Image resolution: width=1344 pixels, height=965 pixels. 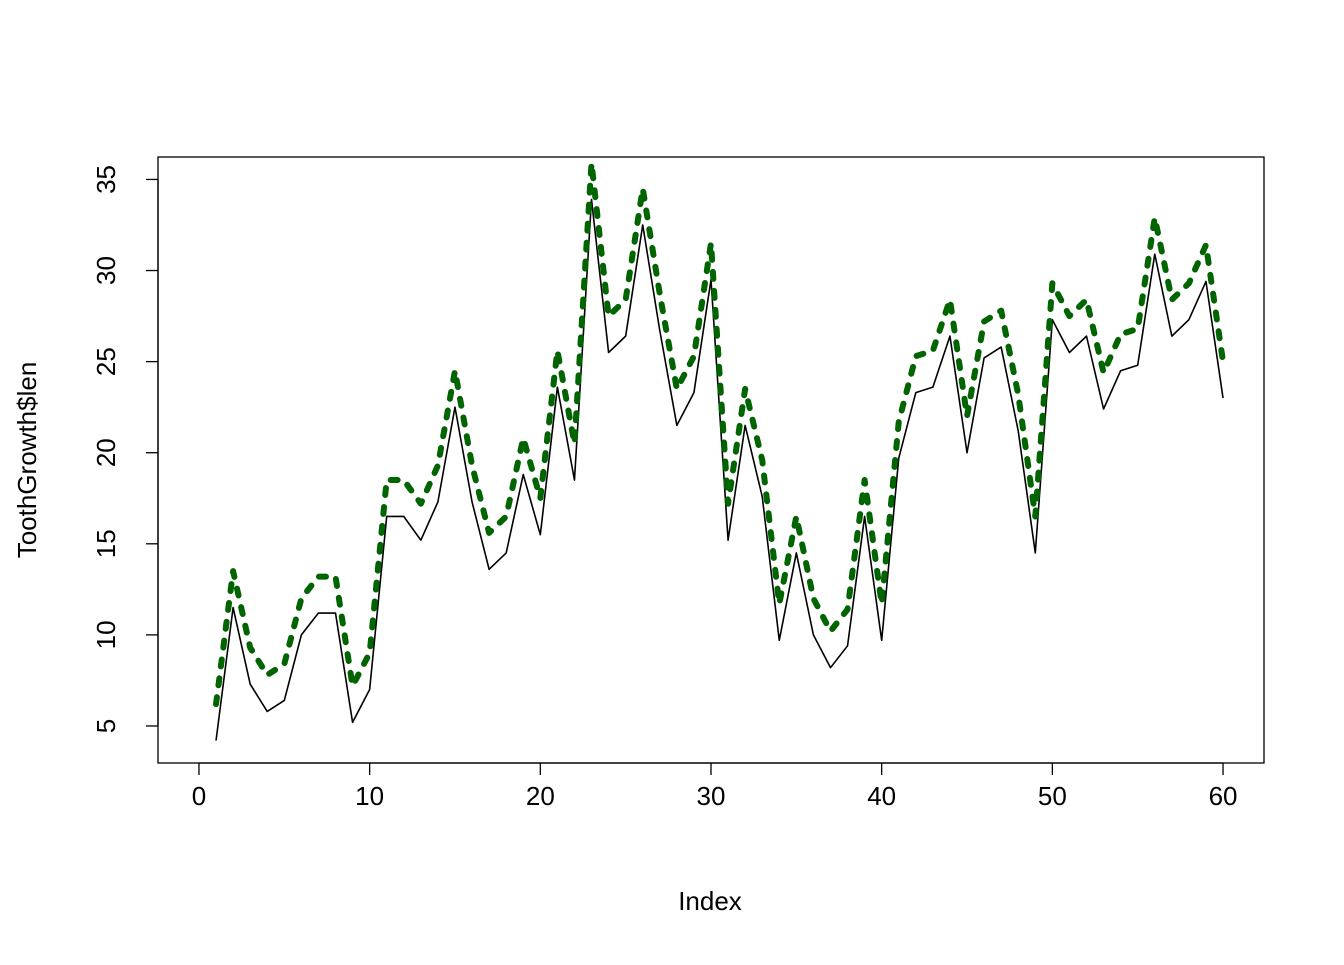 I want to click on x-tick-label: 60, so click(x=1223, y=796).